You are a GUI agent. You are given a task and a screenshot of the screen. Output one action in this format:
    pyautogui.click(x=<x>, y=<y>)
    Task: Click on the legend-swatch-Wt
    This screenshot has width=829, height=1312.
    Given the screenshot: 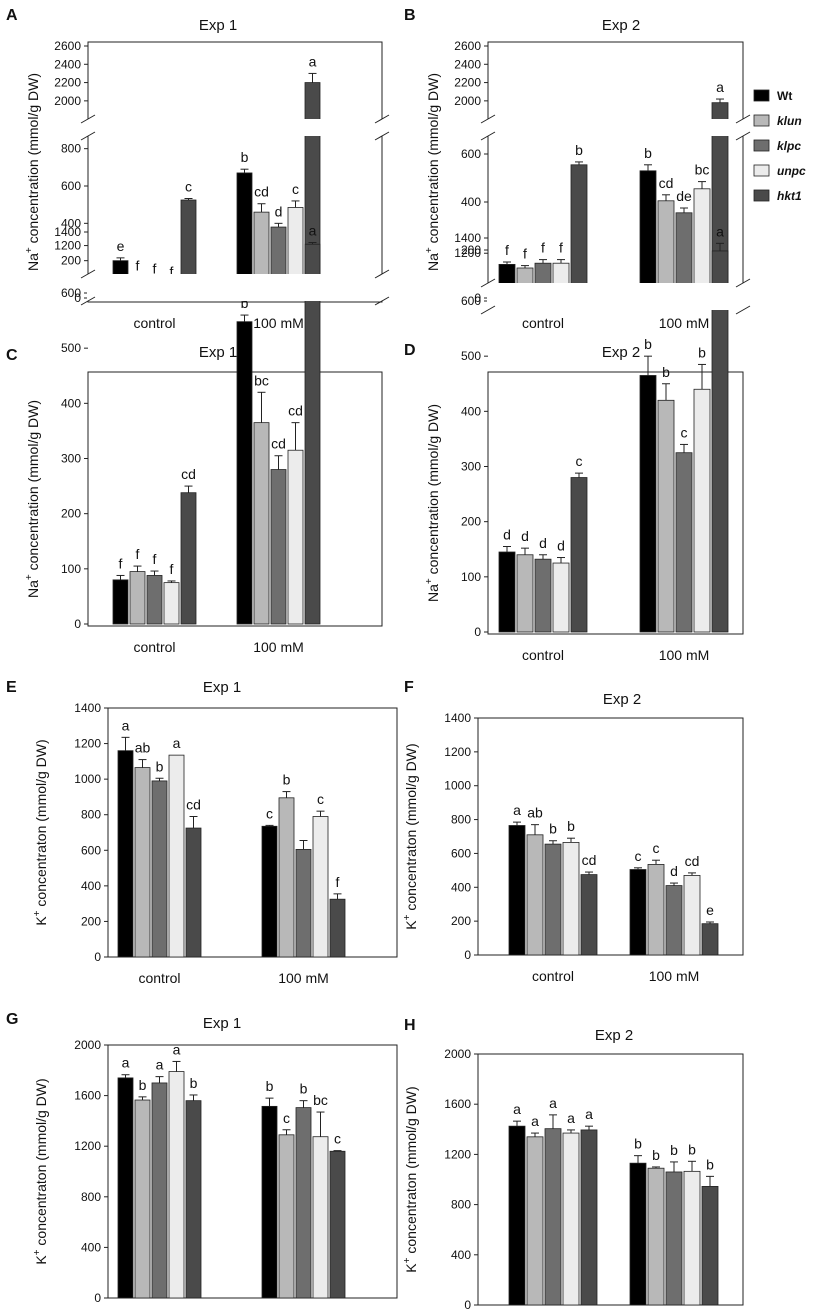 What is the action you would take?
    pyautogui.click(x=761, y=95)
    